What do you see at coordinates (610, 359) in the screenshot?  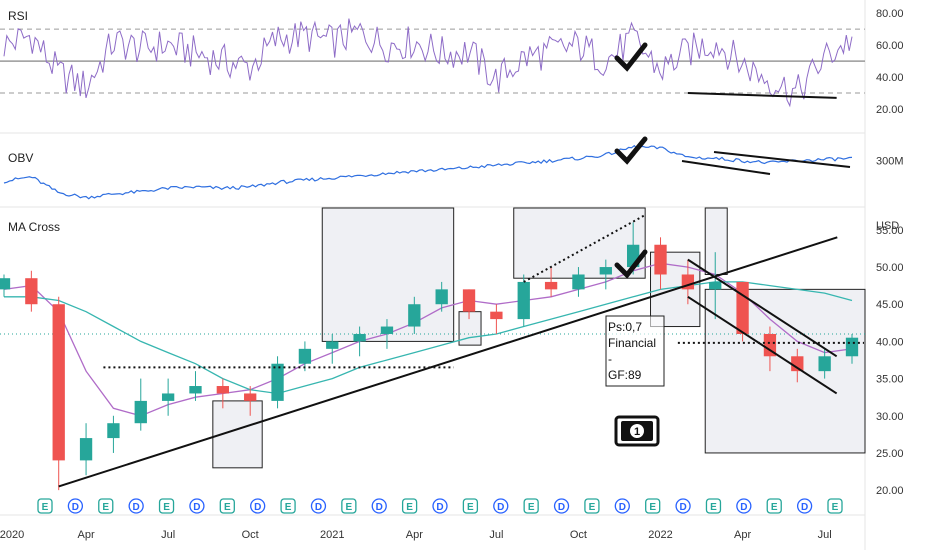 I see `annotation-text: -` at bounding box center [610, 359].